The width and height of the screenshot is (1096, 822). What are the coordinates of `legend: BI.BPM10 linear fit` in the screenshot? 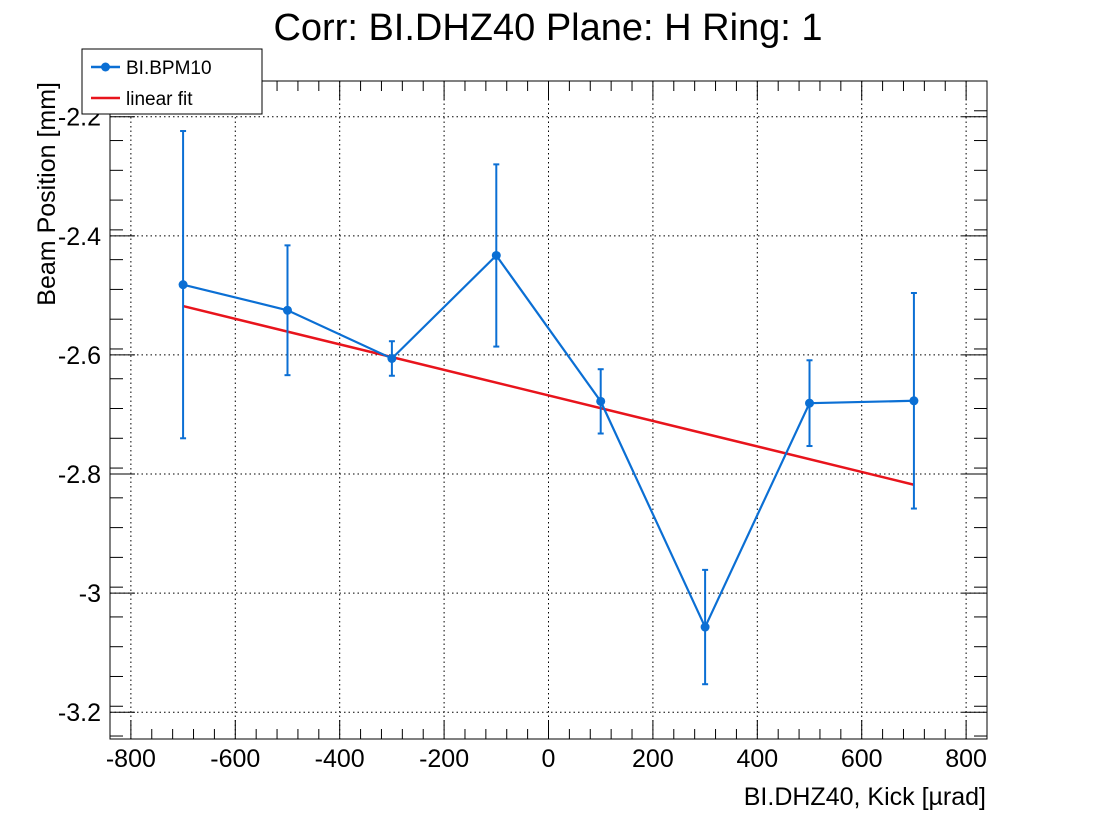 It's located at (172, 81).